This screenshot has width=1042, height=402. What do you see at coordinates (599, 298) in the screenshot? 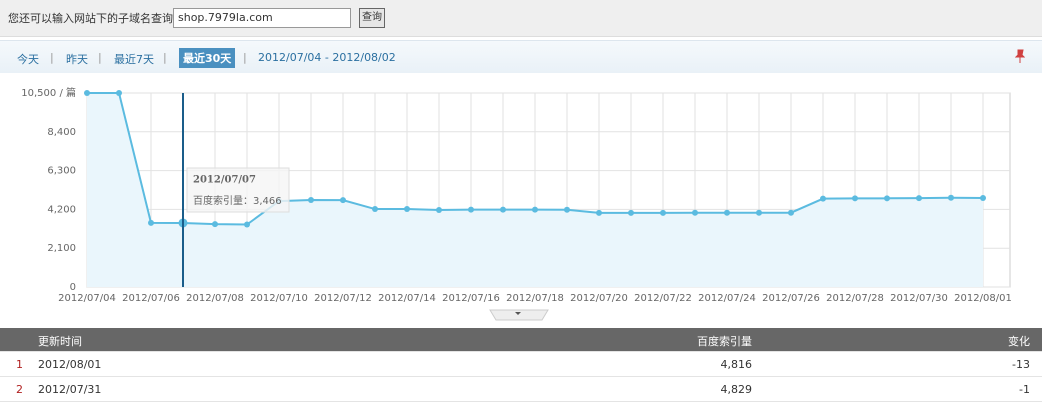
I see `x-tick-label: 2012/07/20` at bounding box center [599, 298].